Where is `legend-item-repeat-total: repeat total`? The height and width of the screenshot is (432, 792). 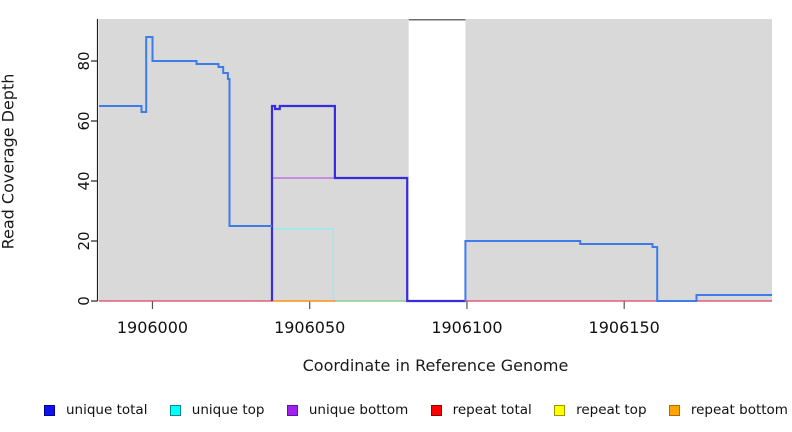 legend-item-repeat-total: repeat total is located at coordinates (481, 410).